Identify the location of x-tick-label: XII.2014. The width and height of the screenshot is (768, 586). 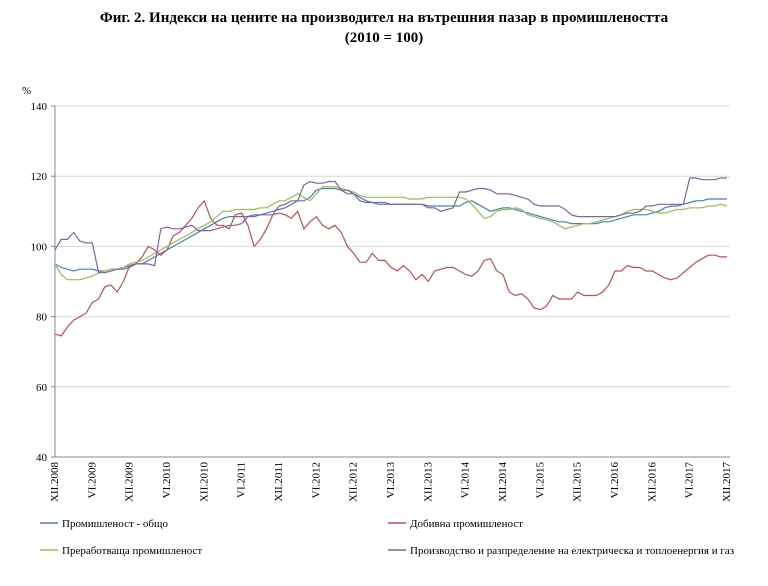
(503, 482).